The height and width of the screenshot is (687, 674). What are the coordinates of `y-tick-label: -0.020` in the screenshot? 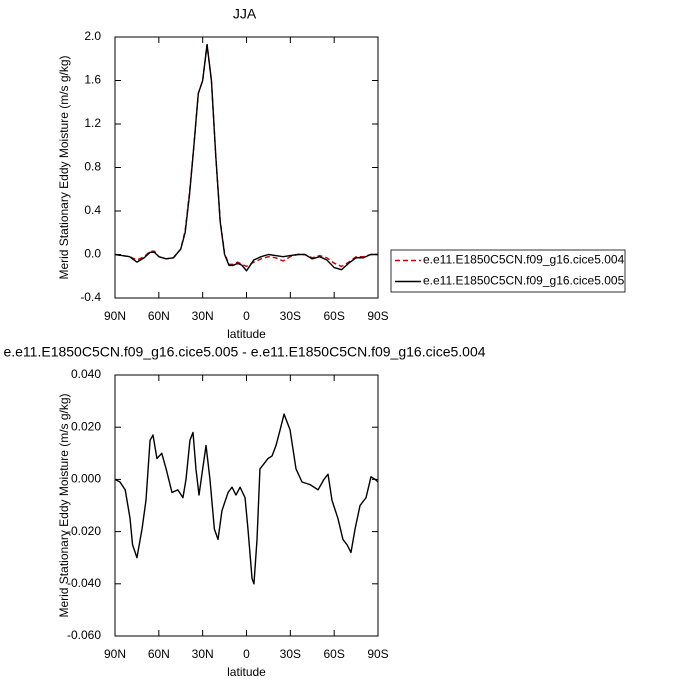 It's located at (84, 531).